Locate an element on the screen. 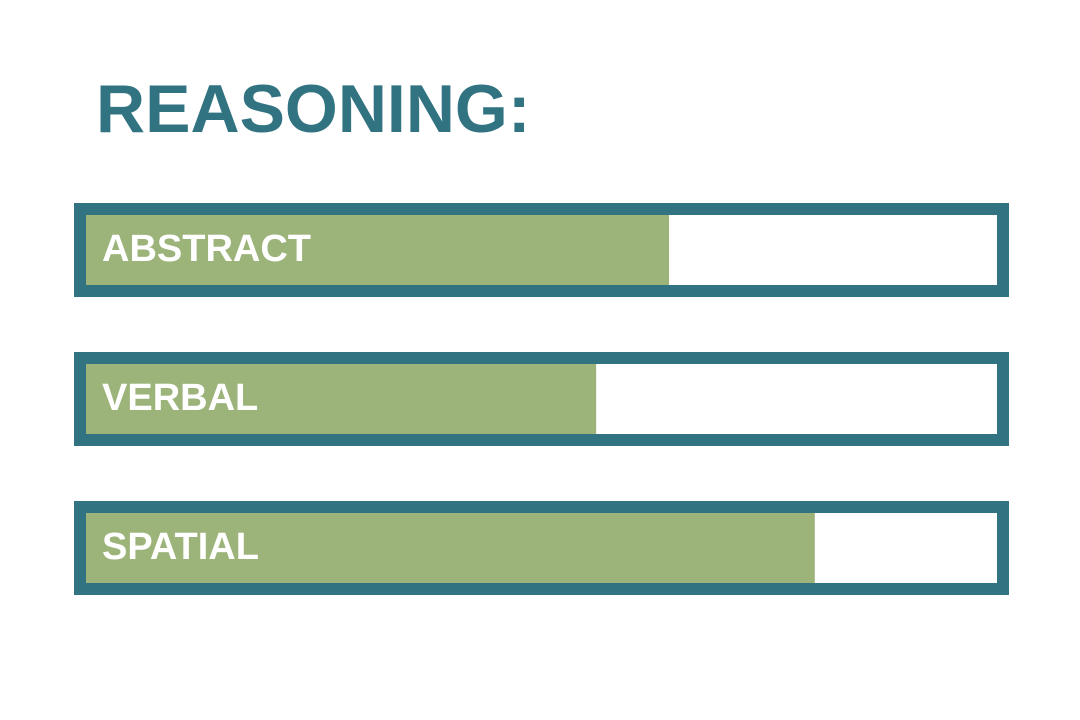  title: REASONING: is located at coordinates (313, 109).